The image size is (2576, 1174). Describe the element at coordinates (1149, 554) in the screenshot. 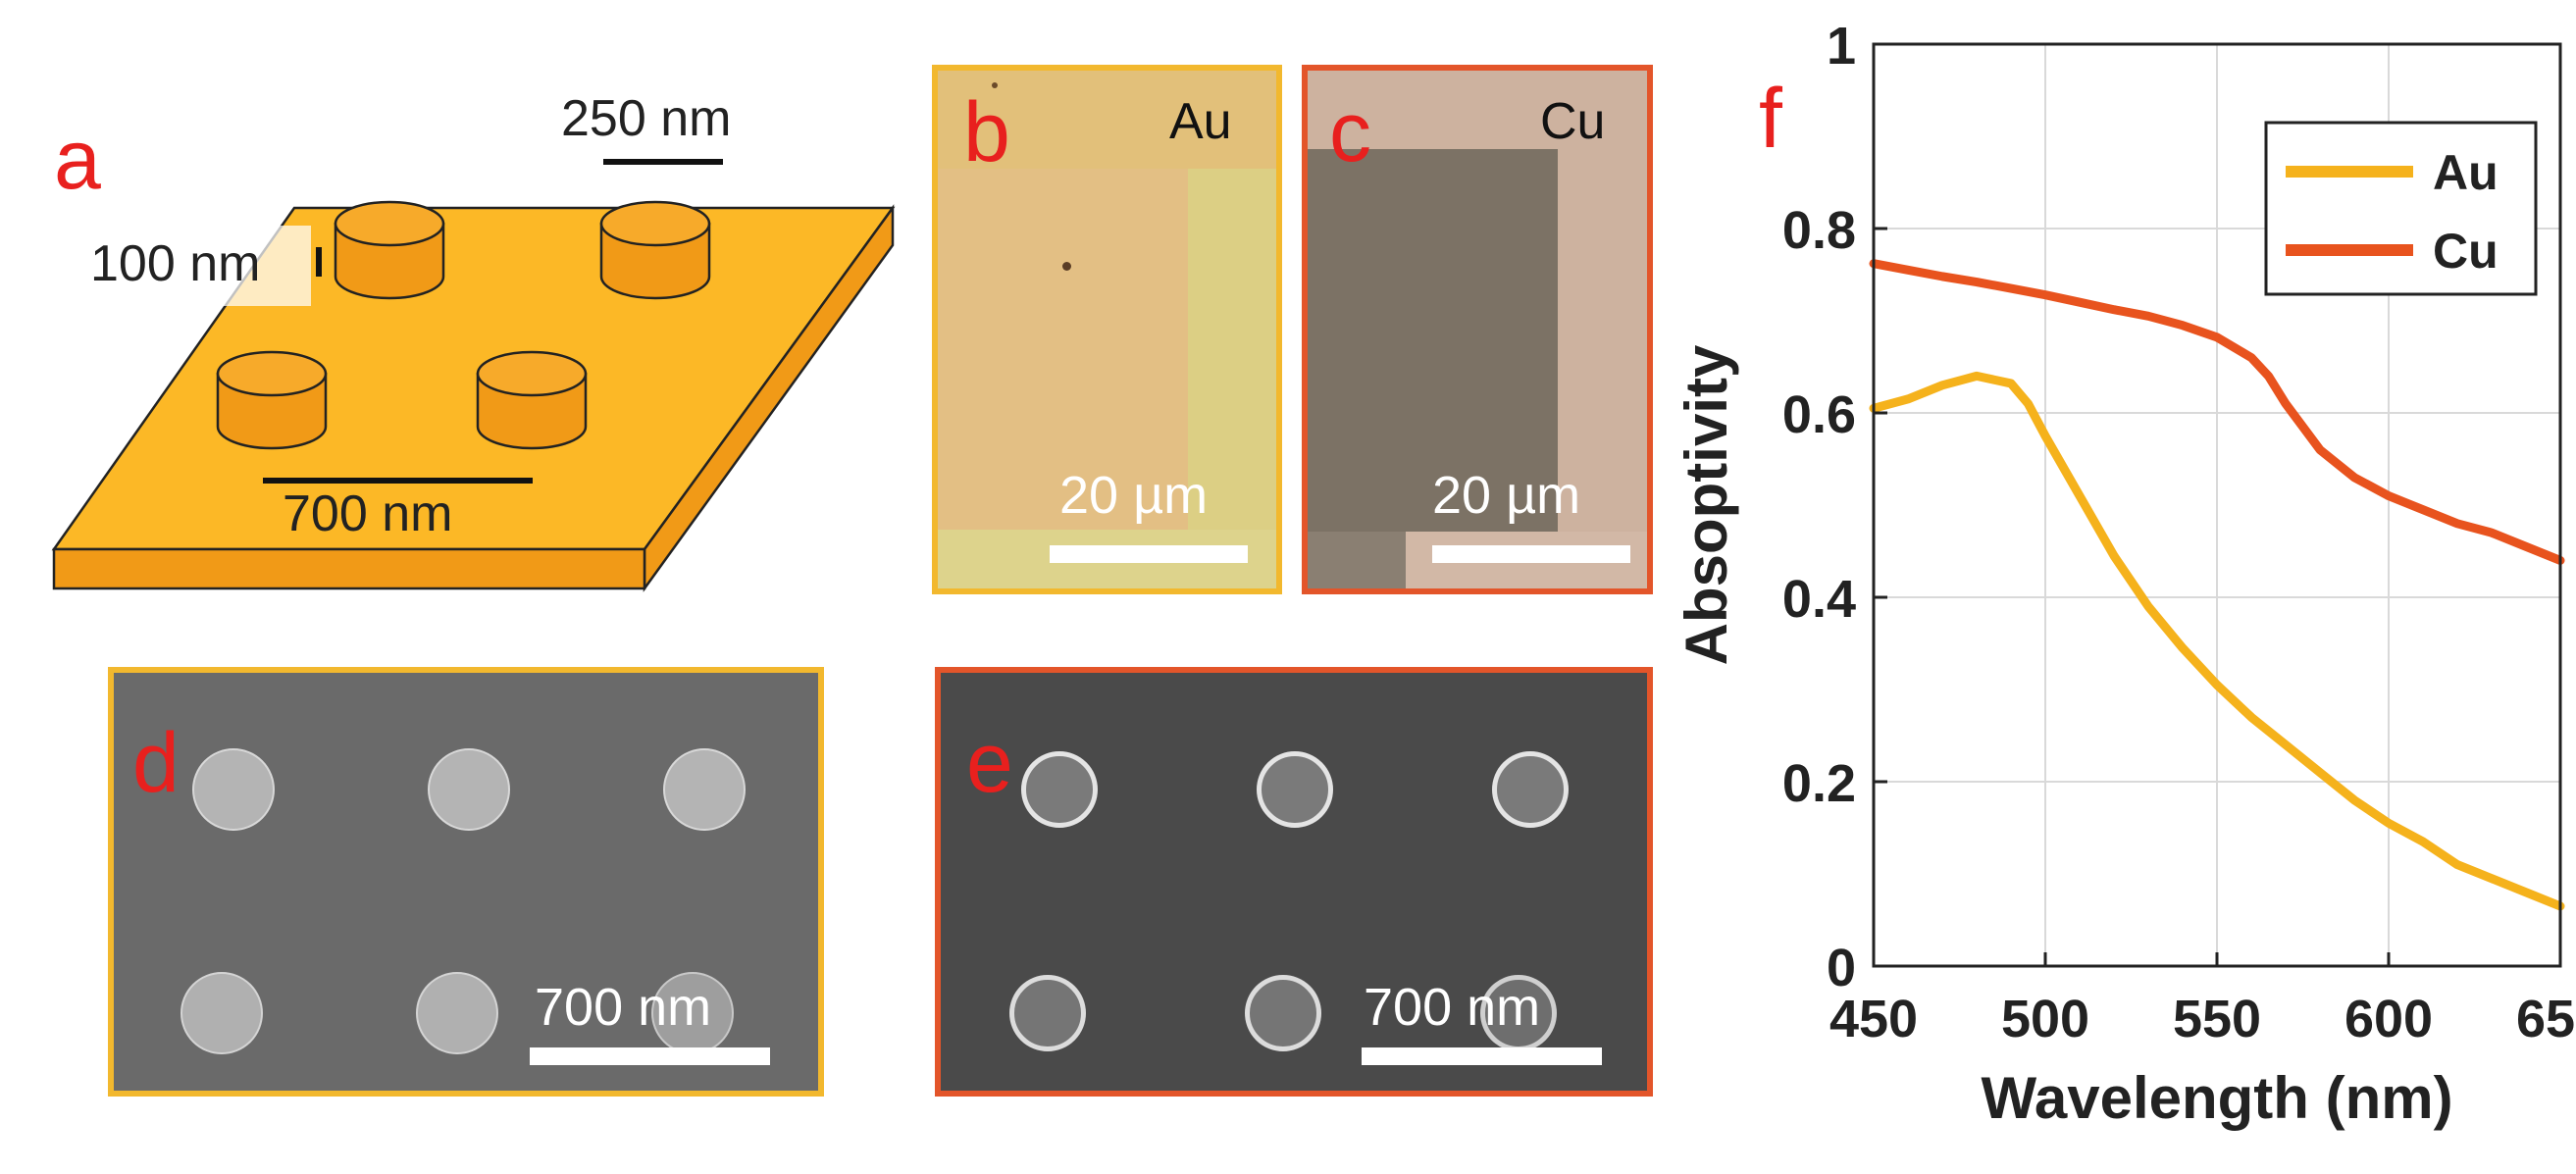

I see `scale-bar-b` at that location.